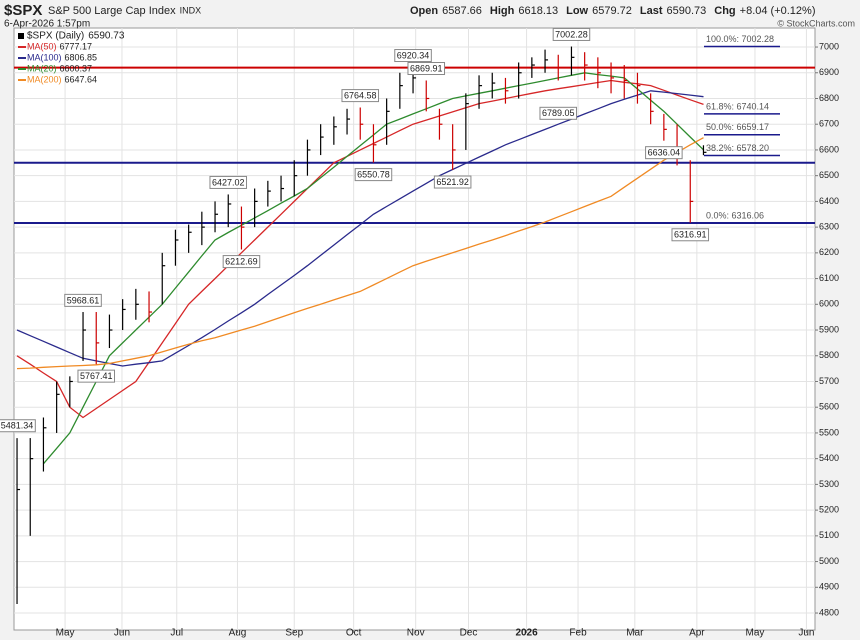 The width and height of the screenshot is (860, 640). What do you see at coordinates (829, 98) in the screenshot?
I see `y-tick-label: 6800` at bounding box center [829, 98].